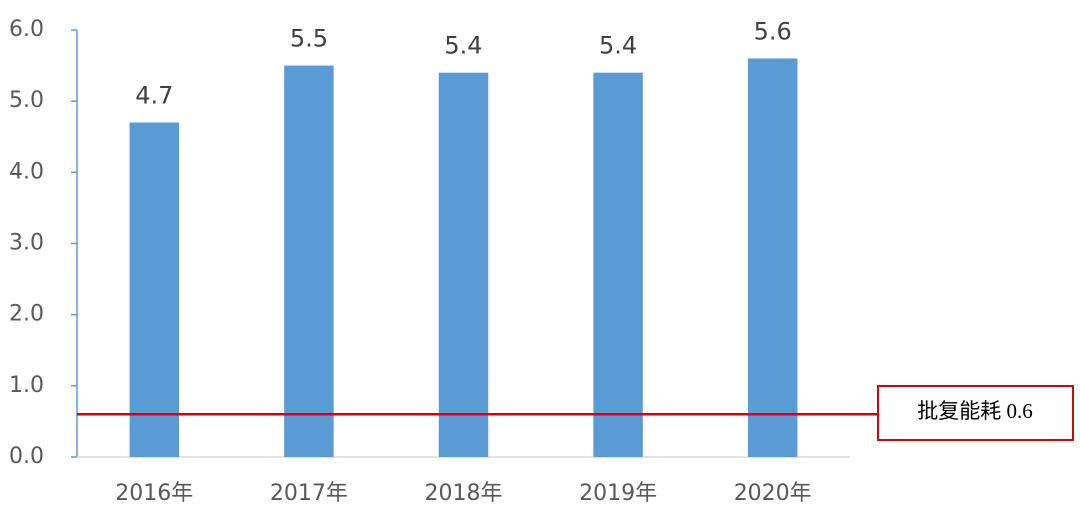  What do you see at coordinates (464, 493) in the screenshot?
I see `x-tick-label: 2018年` at bounding box center [464, 493].